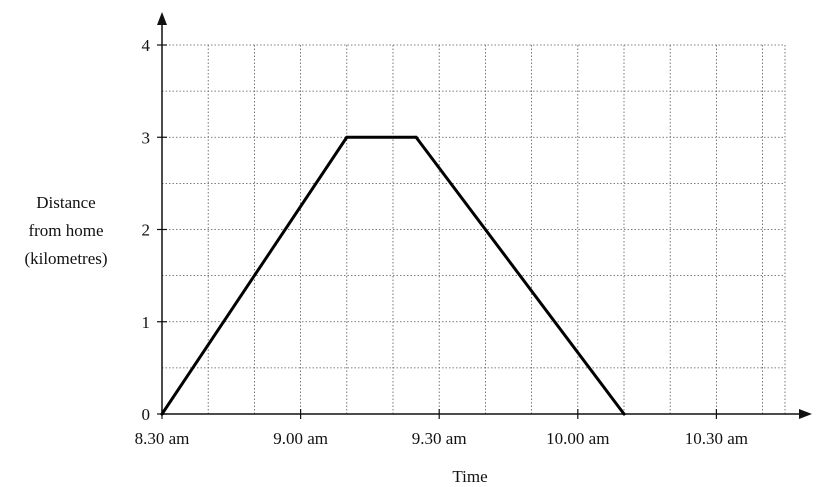  I want to click on x-axis-label-text: Time, so click(469, 476).